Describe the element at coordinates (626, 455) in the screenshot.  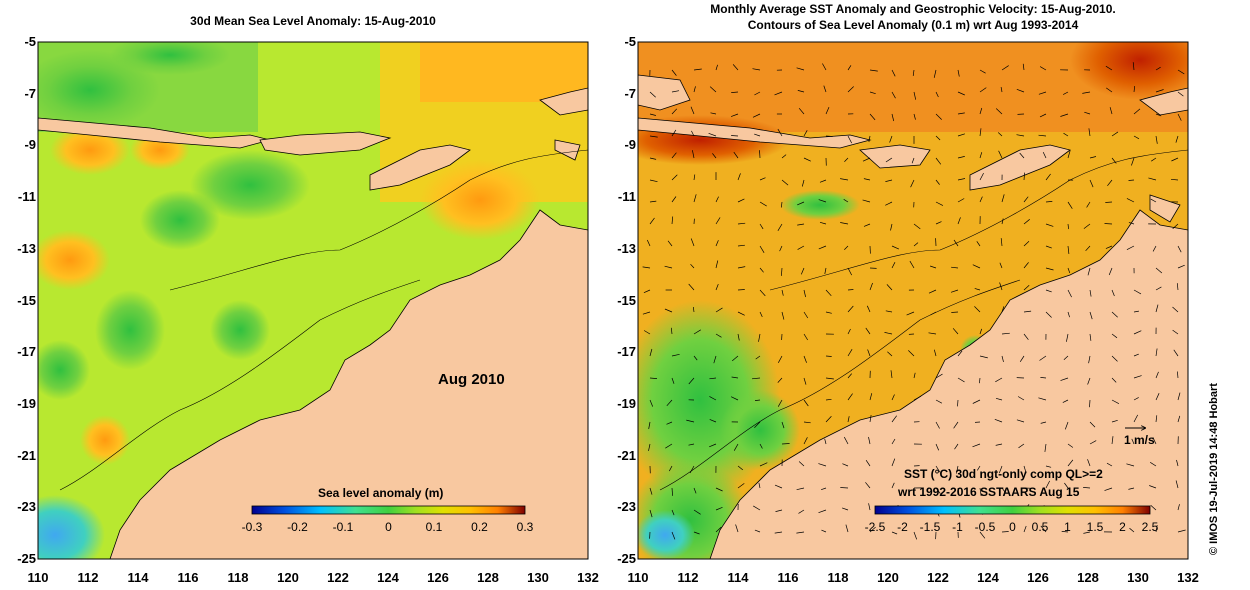
I see `lat-tick-right-8: -21` at that location.